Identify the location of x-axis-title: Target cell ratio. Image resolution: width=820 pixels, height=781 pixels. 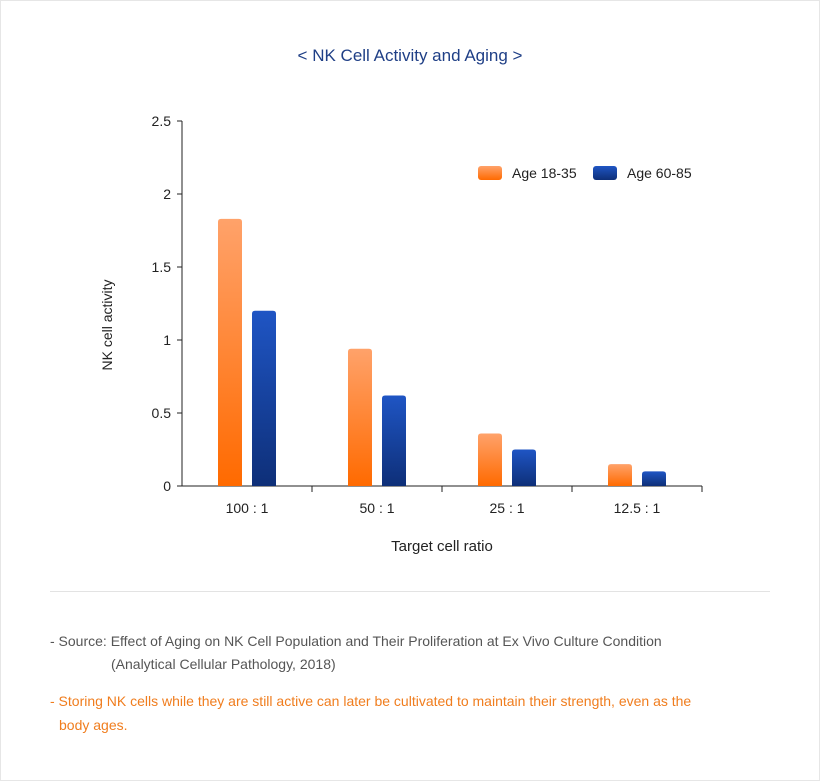
(442, 546).